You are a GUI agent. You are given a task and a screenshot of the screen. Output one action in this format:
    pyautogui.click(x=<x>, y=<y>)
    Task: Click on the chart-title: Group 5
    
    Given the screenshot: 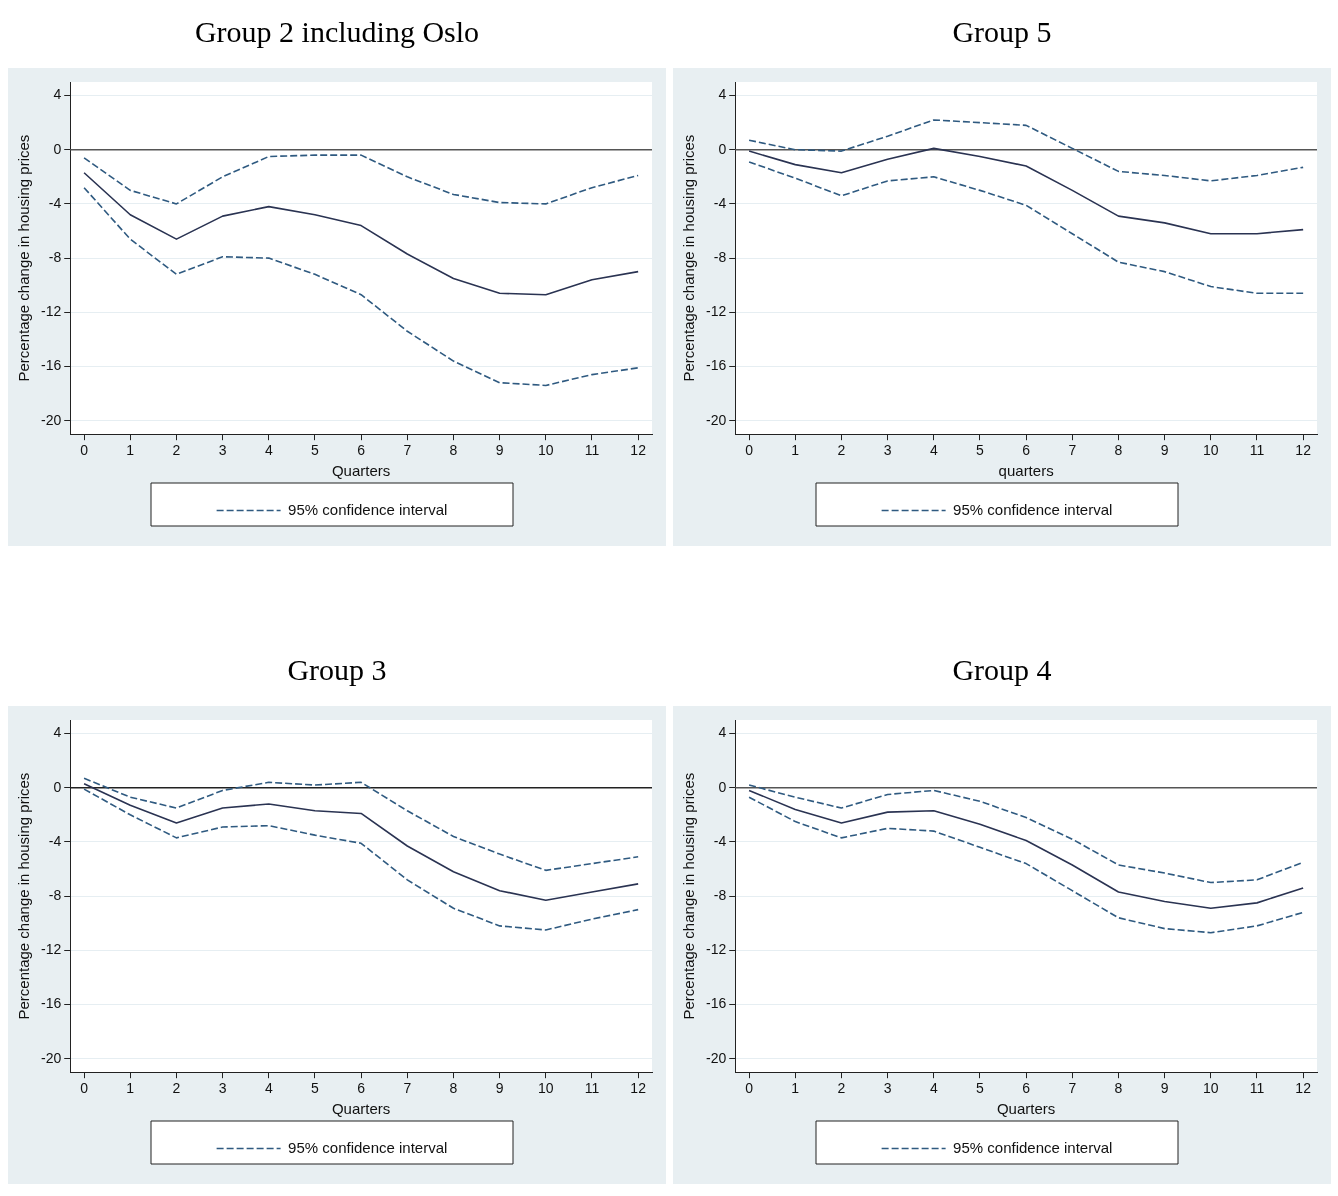 What is the action you would take?
    pyautogui.click(x=1002, y=32)
    